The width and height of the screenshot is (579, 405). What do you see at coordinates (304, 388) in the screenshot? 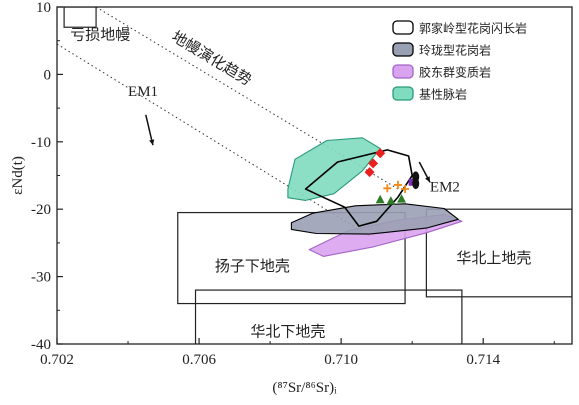
I see `x-axis-title: (⁸⁷Sr/⁸⁶Sr)ᵢ` at bounding box center [304, 388].